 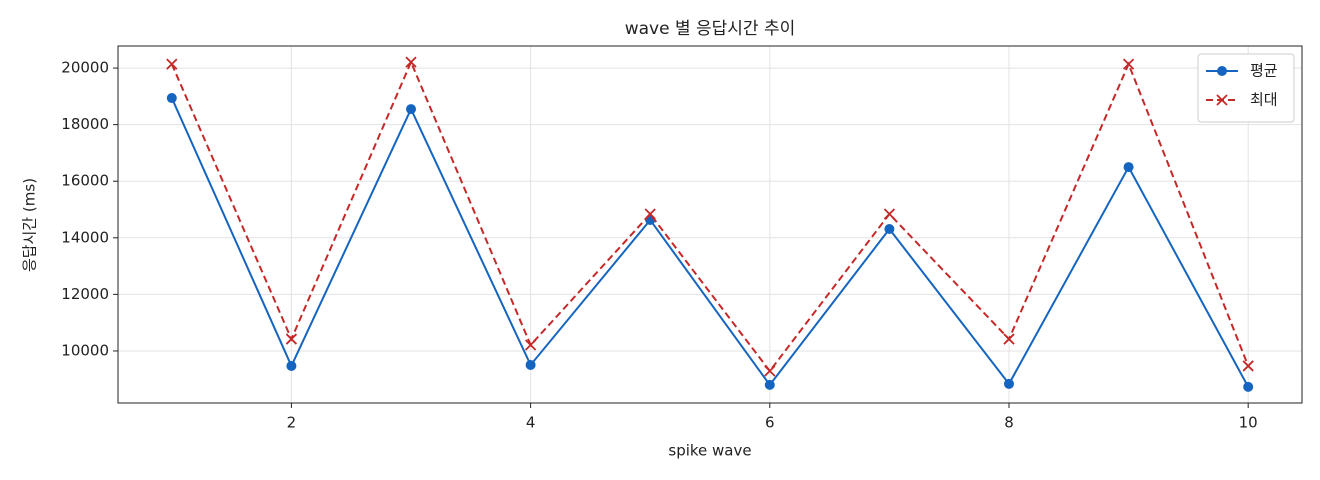 I want to click on y-axis-label: 응답시간 (ms), so click(x=30, y=225).